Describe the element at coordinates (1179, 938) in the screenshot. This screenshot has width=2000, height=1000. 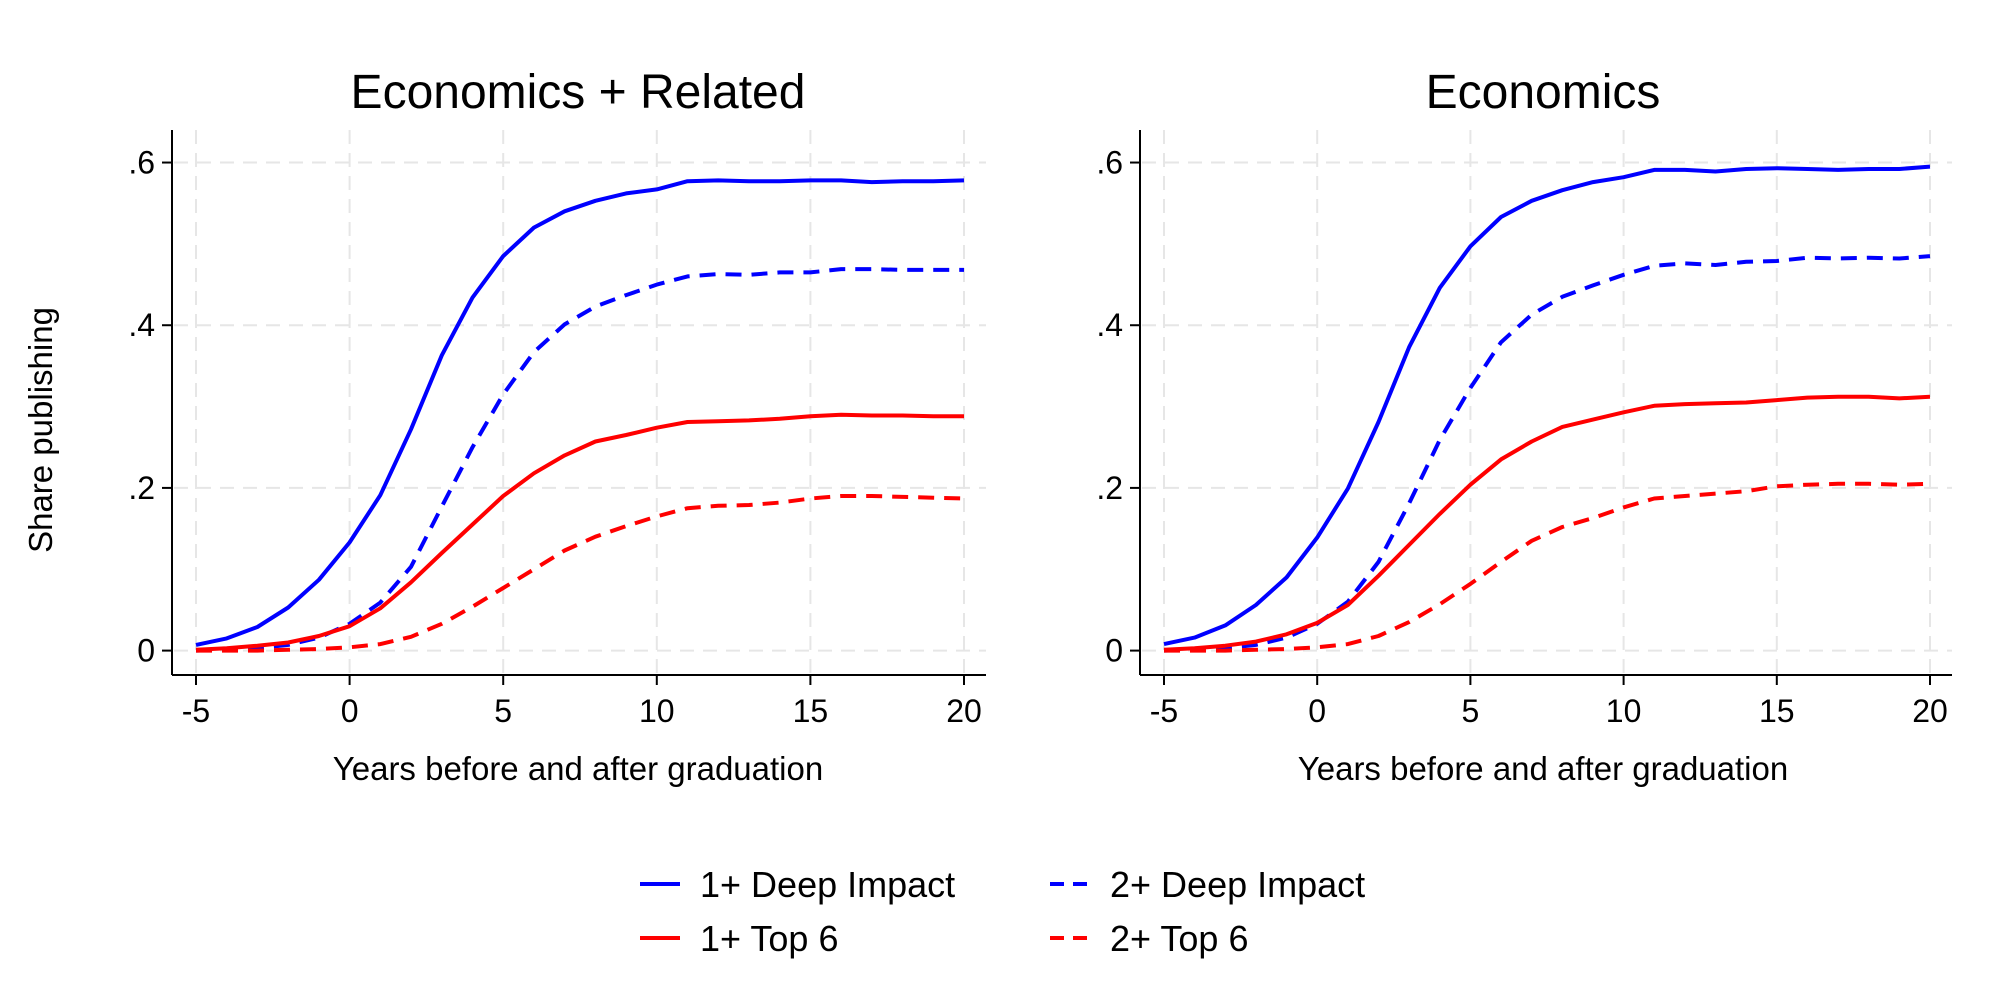
I see `legend-label: 2+ Top 6` at that location.